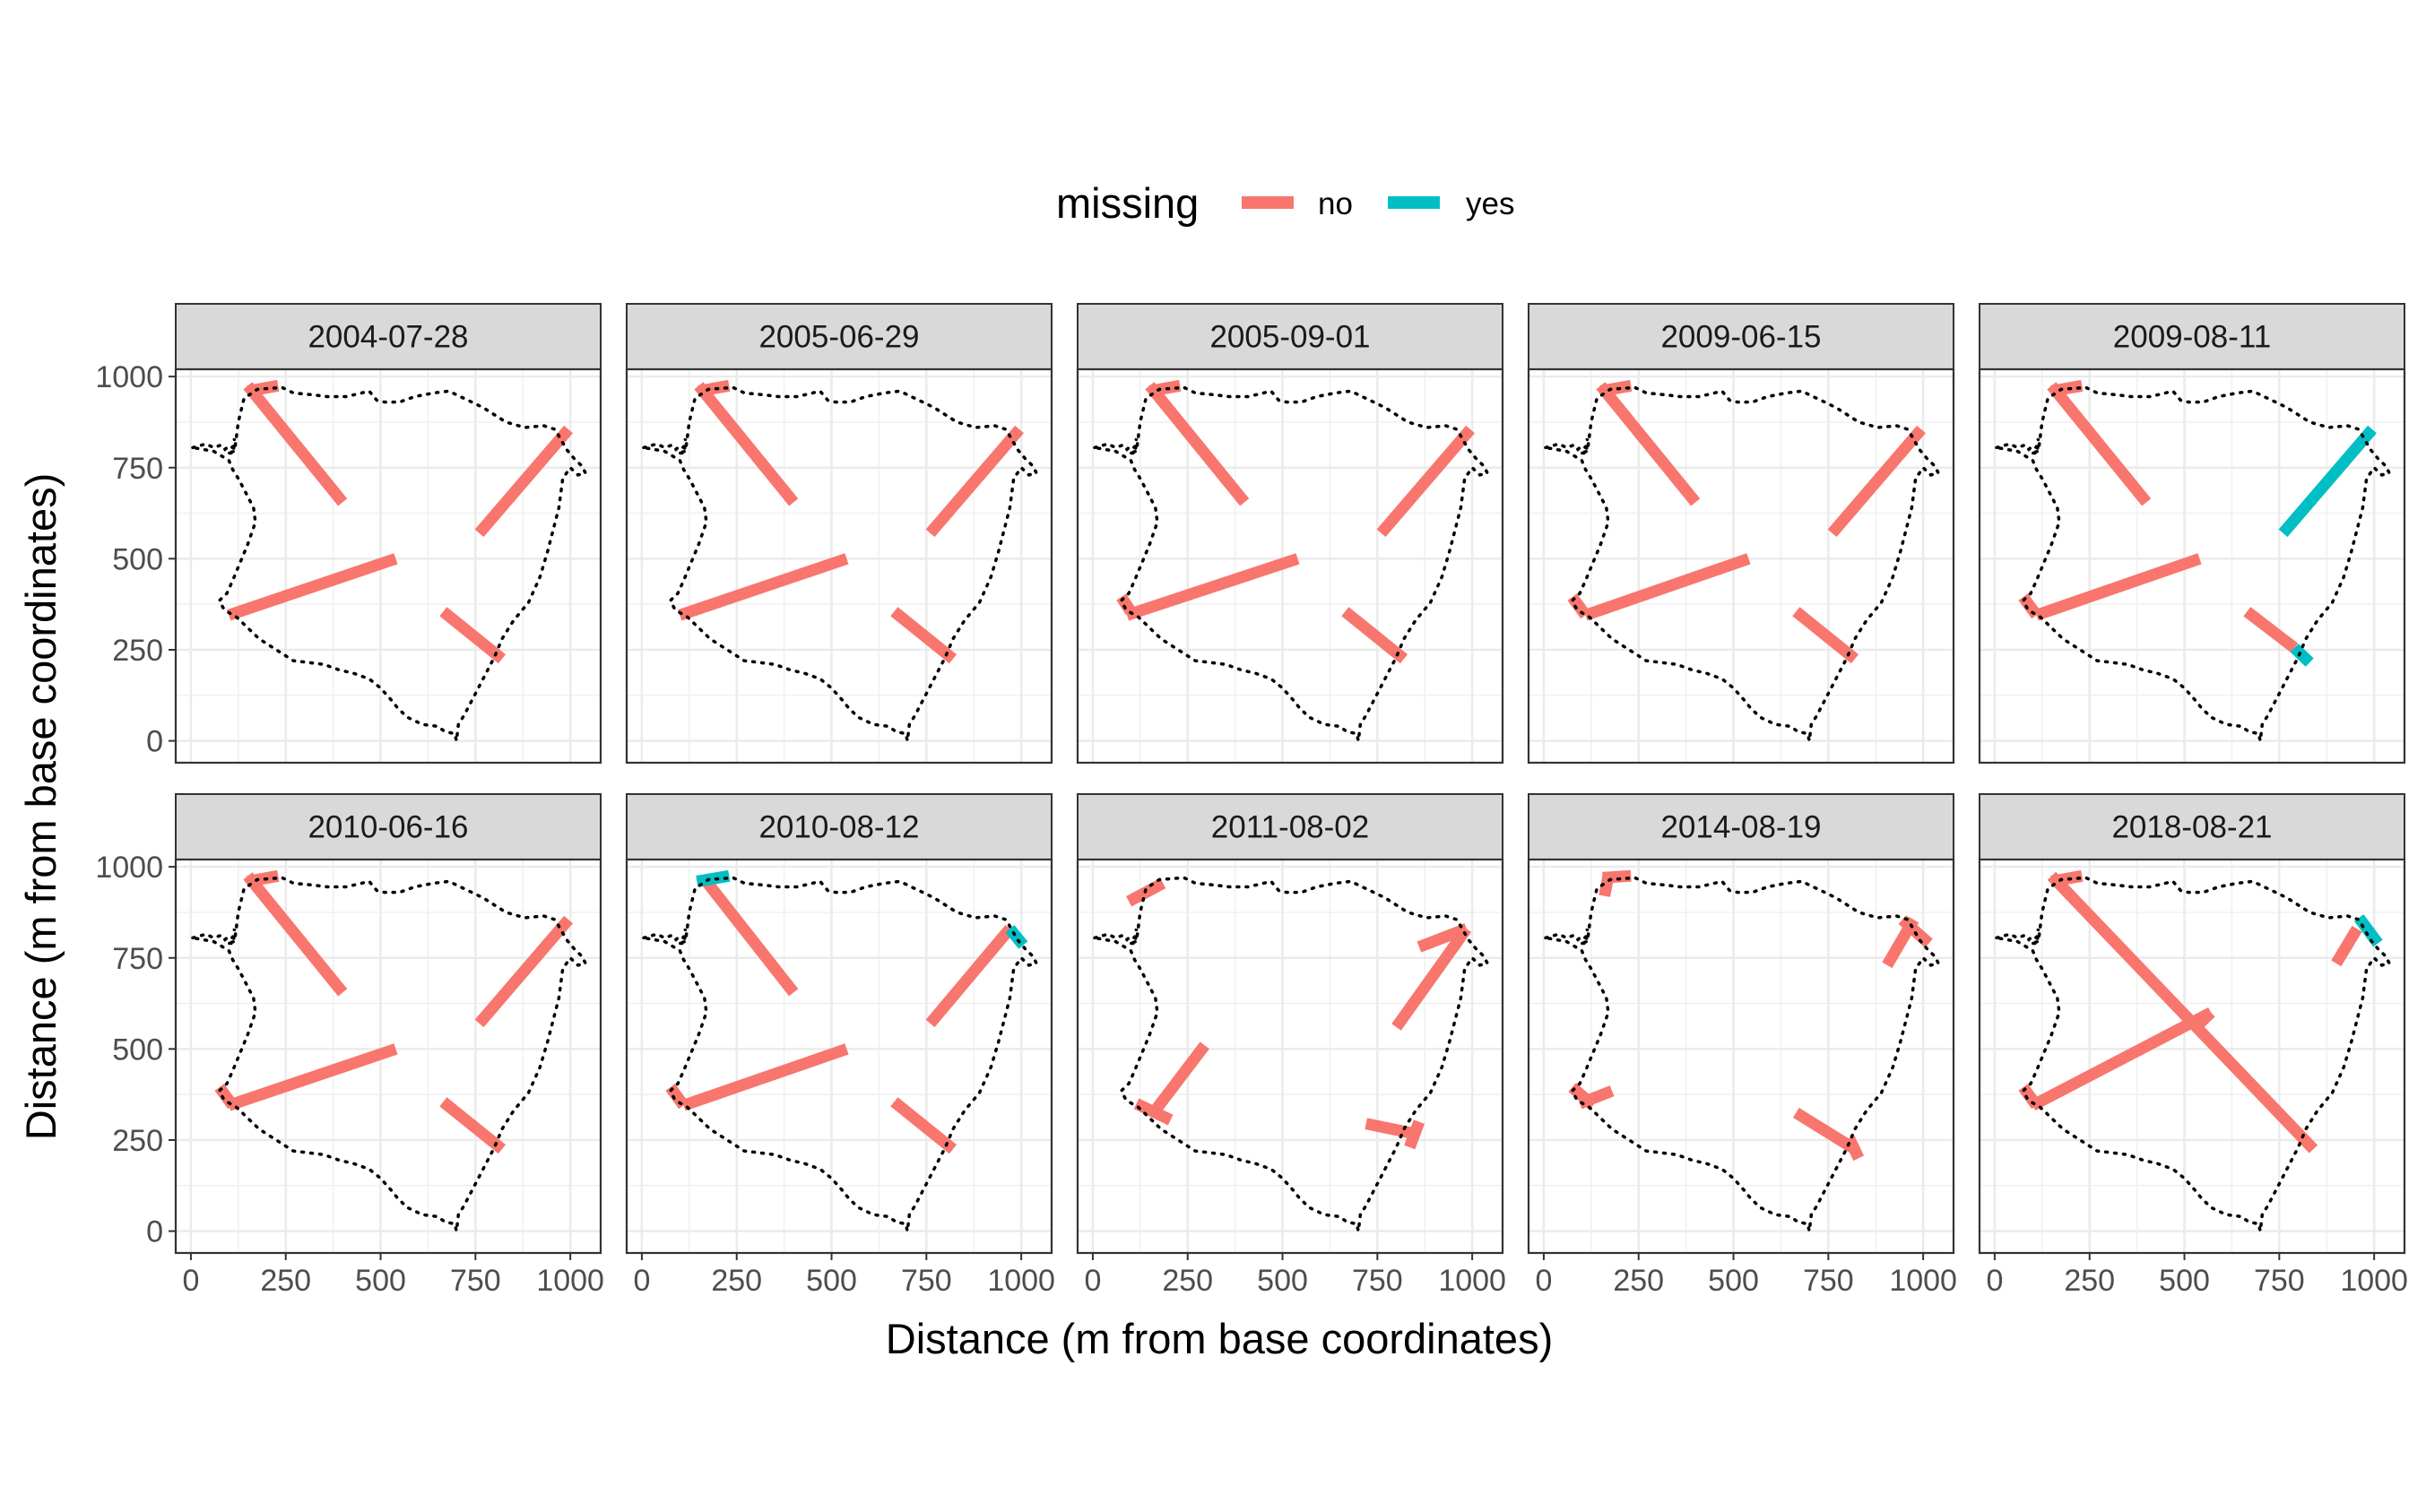 The height and width of the screenshot is (1512, 2426). I want to click on facet-strip-label: 2005-09-01, so click(1289, 337).